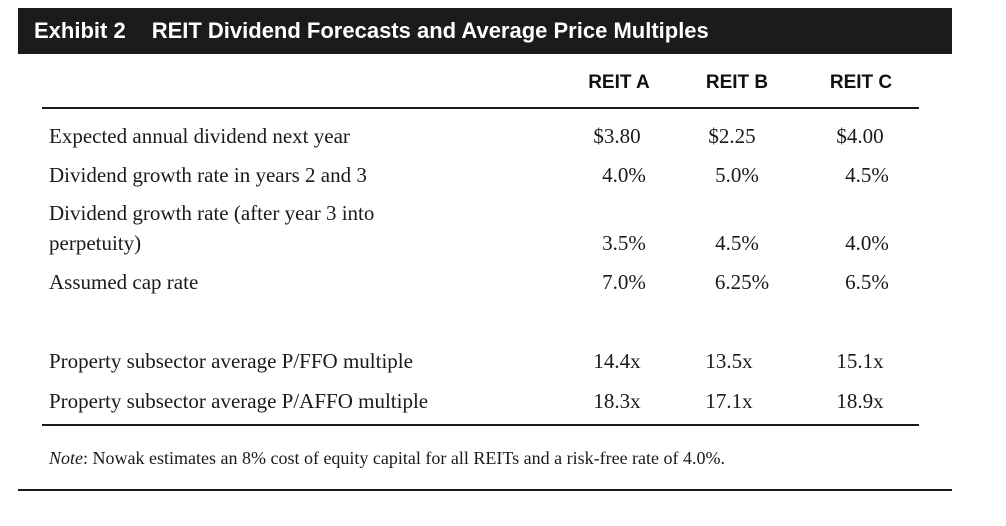  What do you see at coordinates (624, 175) in the screenshot?
I see `cell-reit-a: 4.0%` at bounding box center [624, 175].